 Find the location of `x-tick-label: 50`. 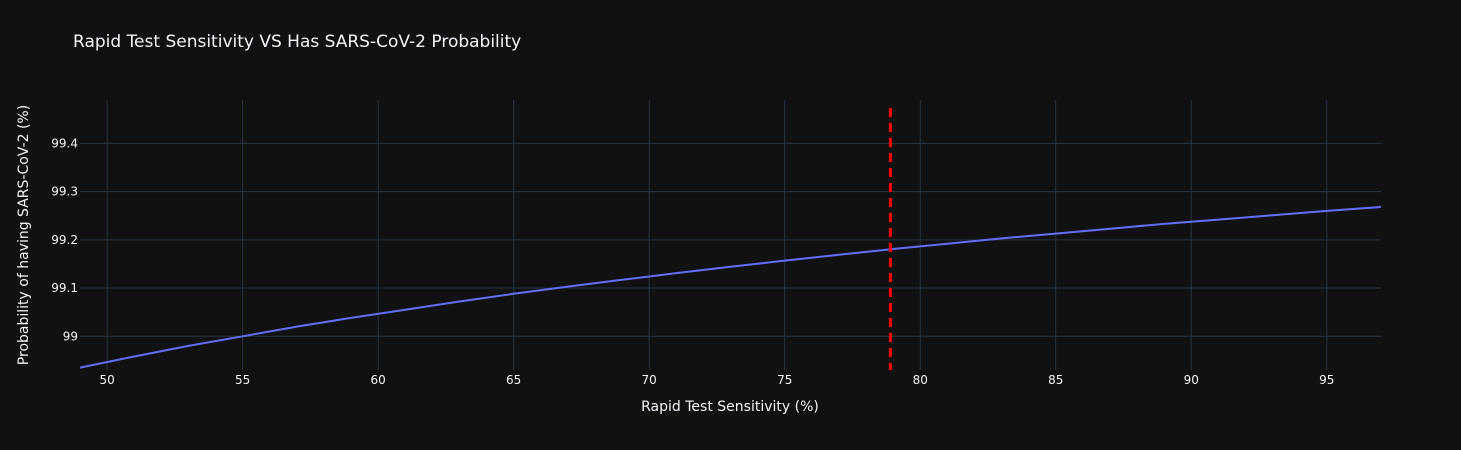

x-tick-label: 50 is located at coordinates (106, 380).